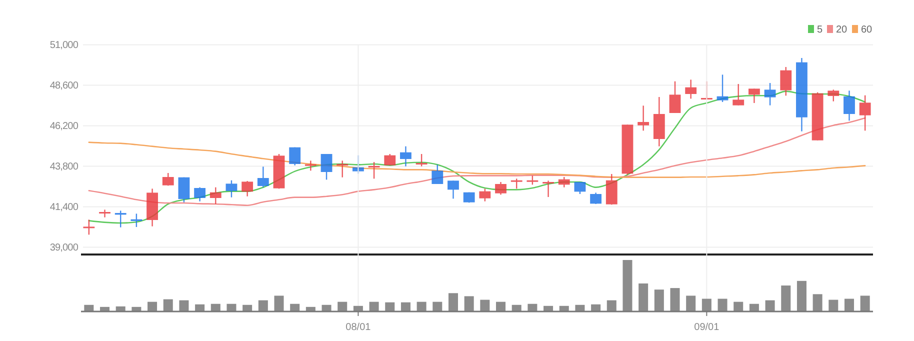  I want to click on y-tick-label: 48,600, so click(64, 86).